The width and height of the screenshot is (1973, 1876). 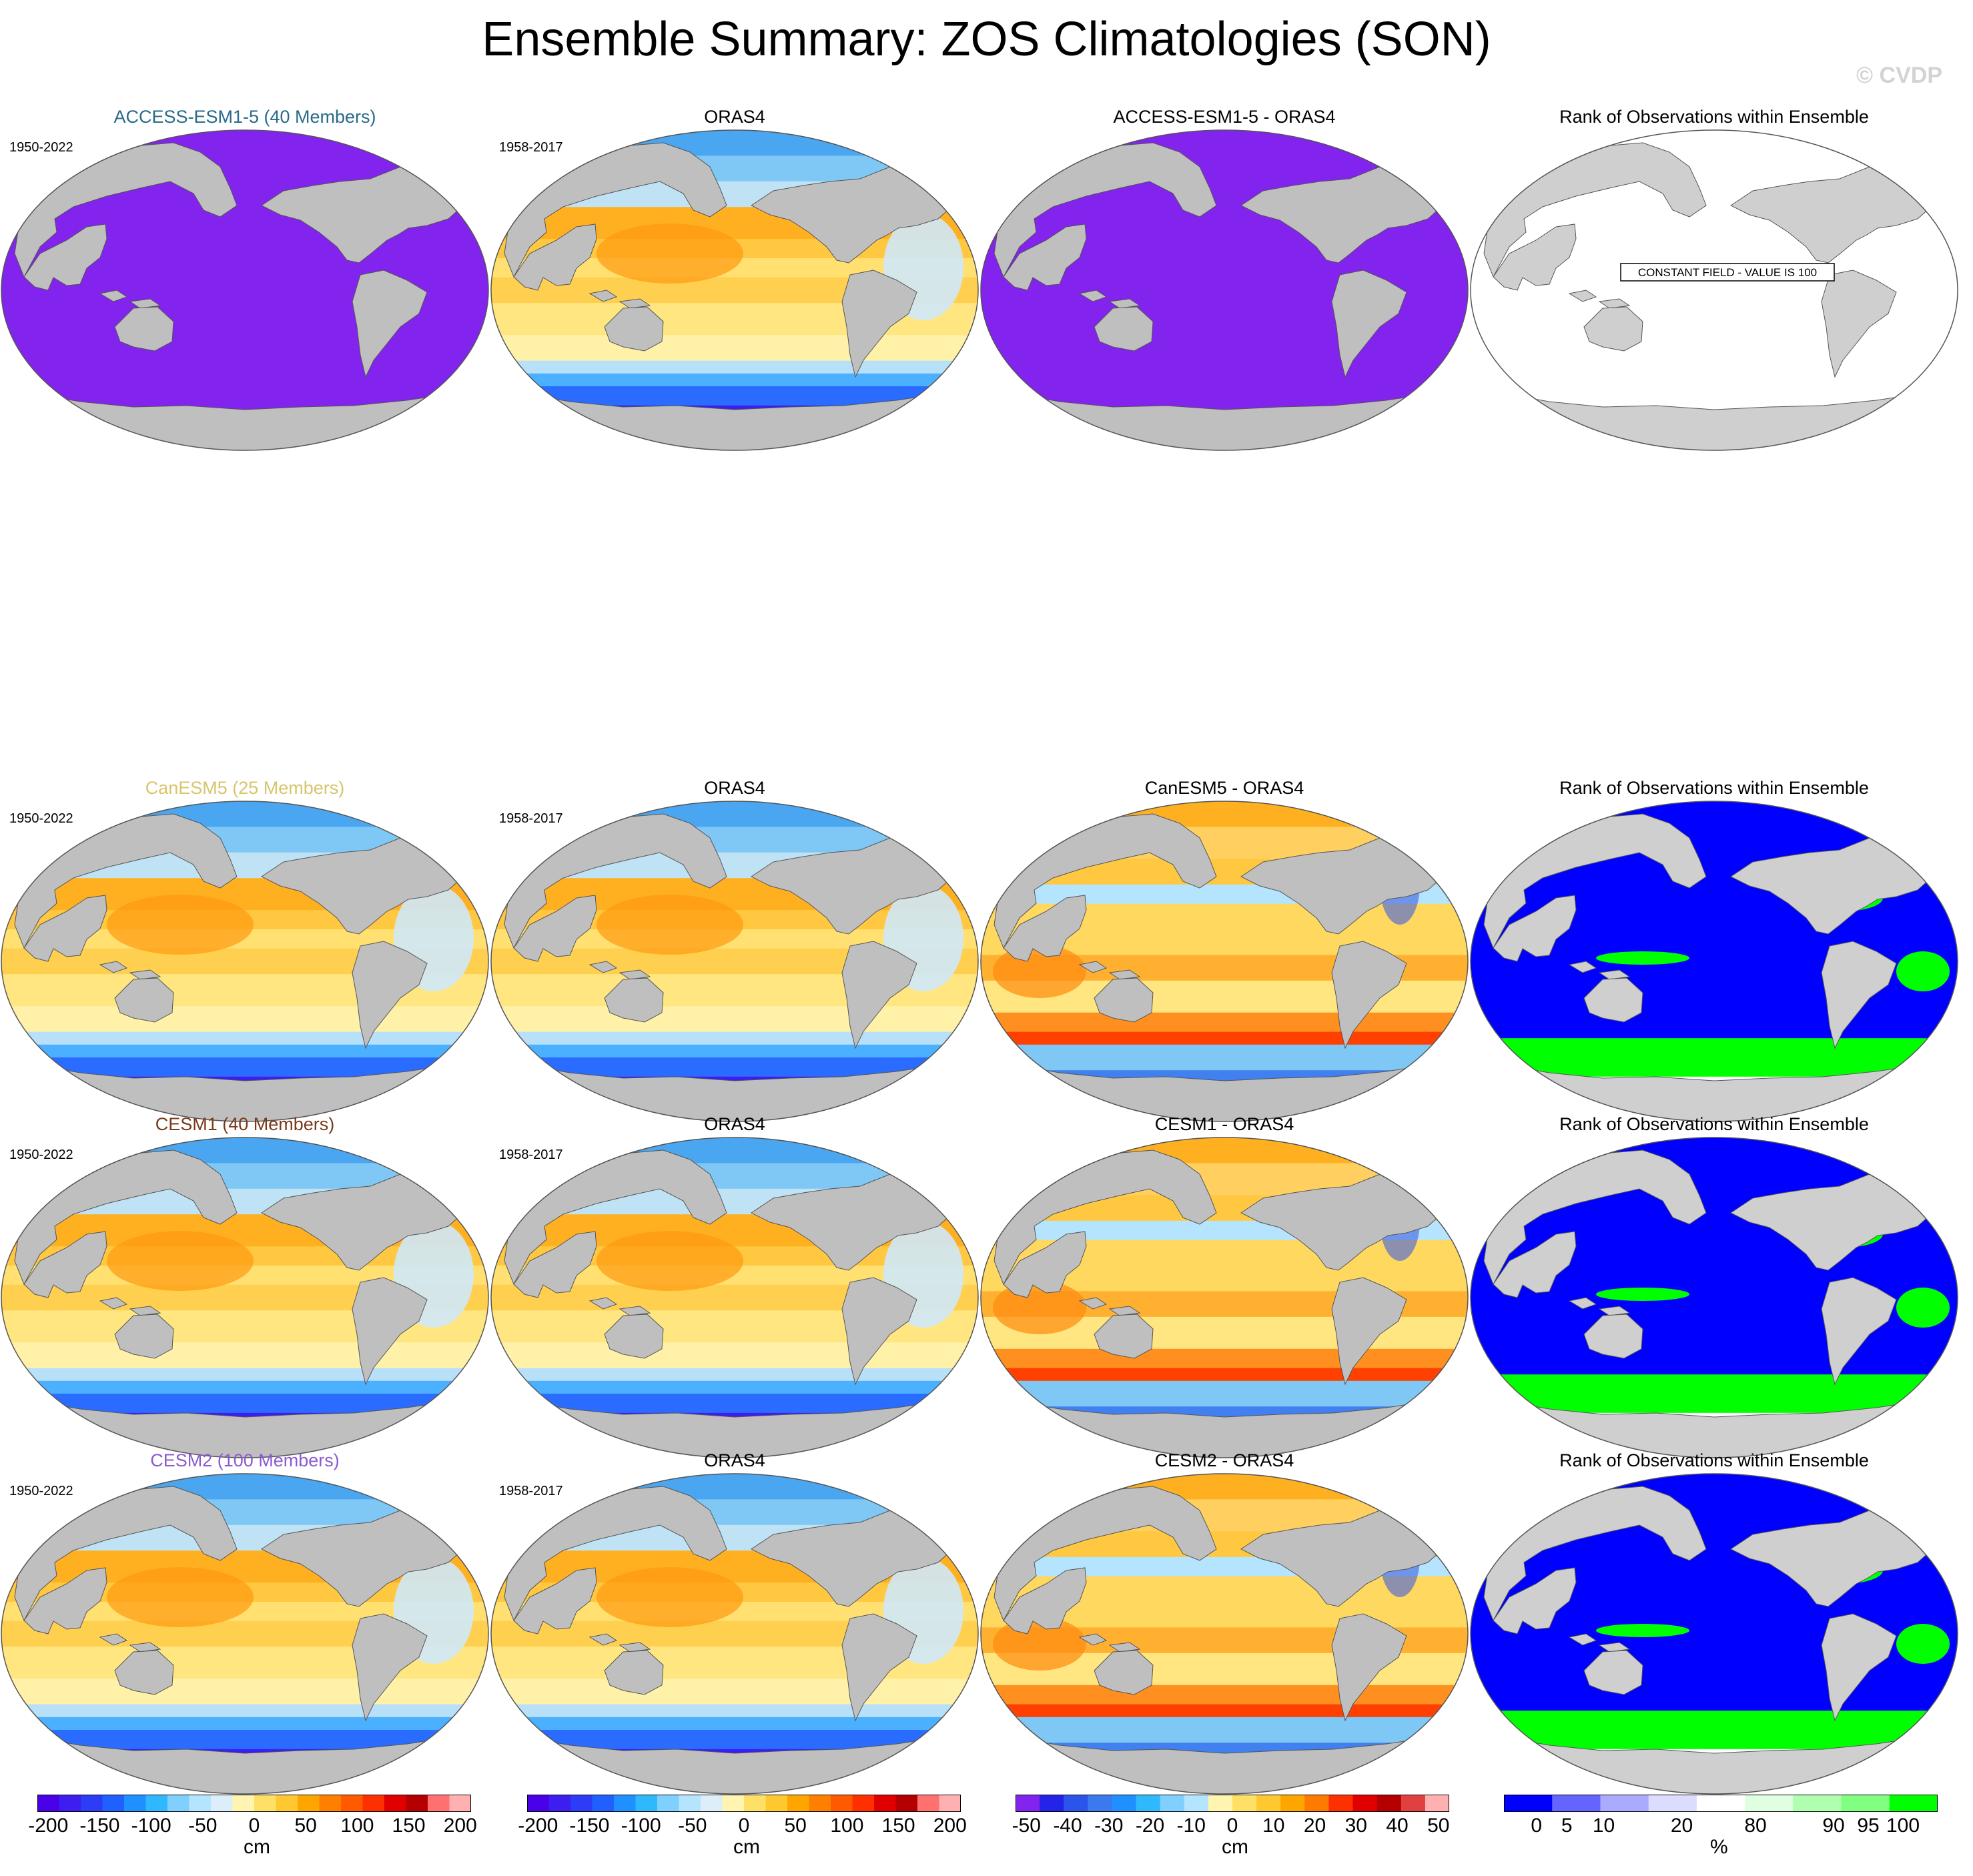 I want to click on colorbar-unit: cm, so click(x=257, y=1847).